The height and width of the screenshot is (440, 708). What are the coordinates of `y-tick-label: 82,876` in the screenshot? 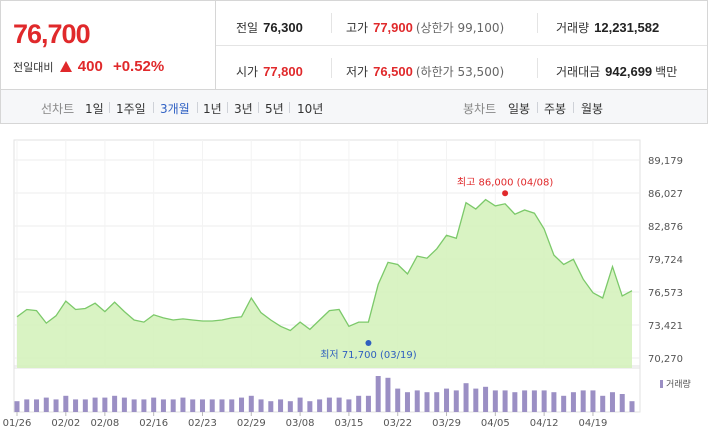 It's located at (665, 227).